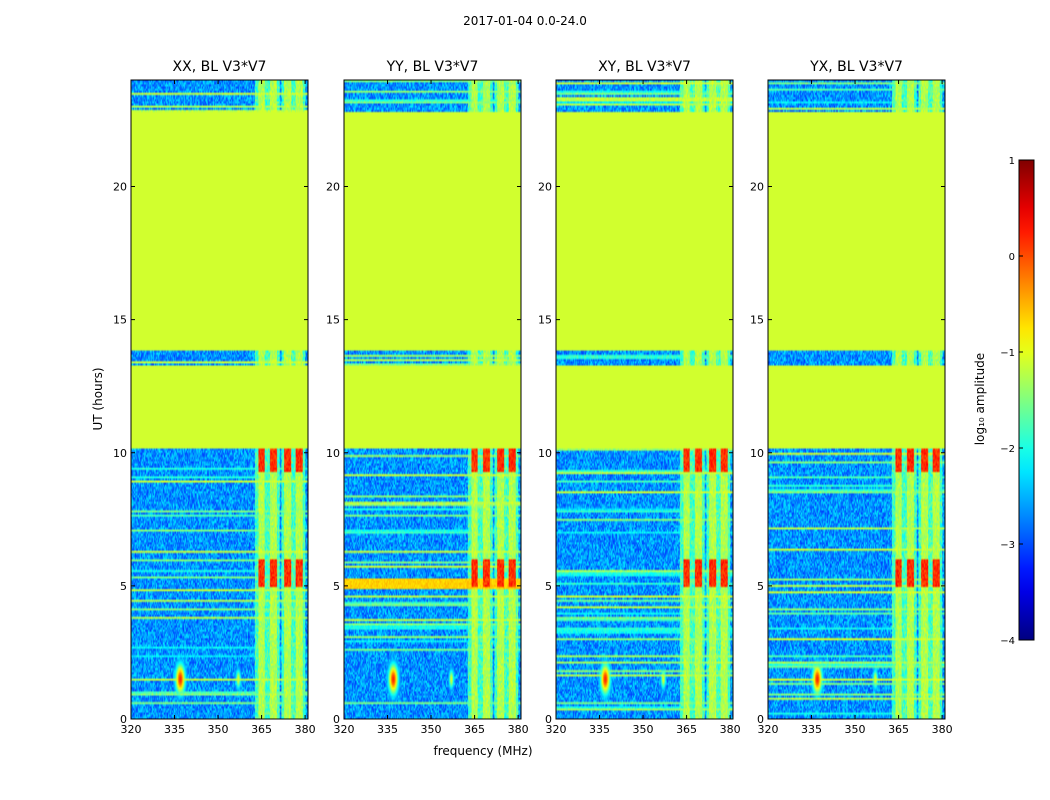  I want to click on y-tick-label-2-0: 0, so click(548, 719).